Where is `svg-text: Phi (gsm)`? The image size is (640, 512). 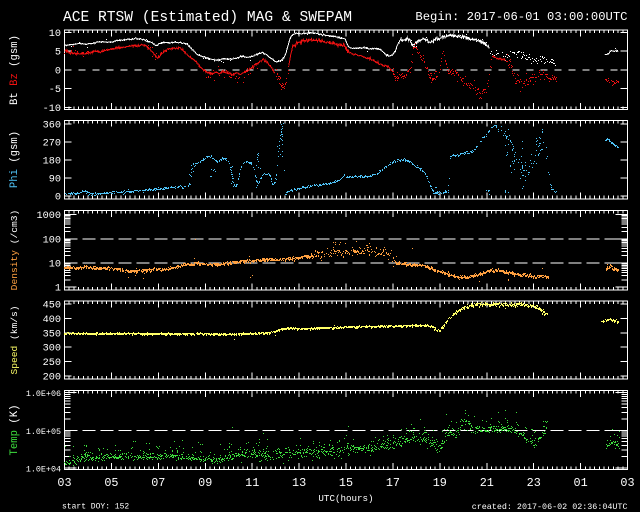 svg-text: Phi (gsm) is located at coordinates (15, 159).